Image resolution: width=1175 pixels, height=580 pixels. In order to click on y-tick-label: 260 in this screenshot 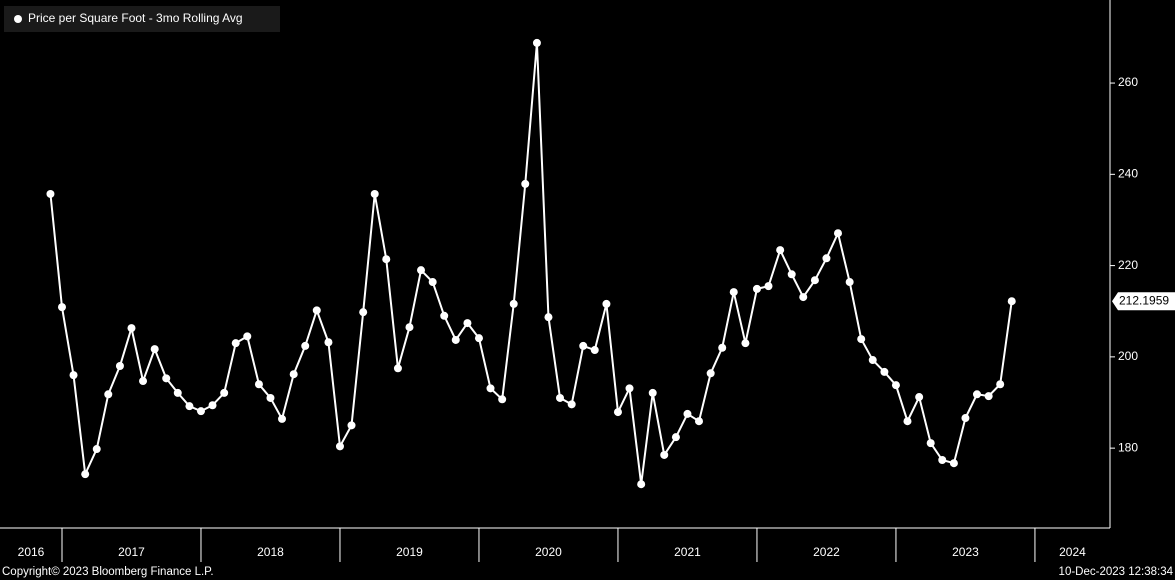, I will do `click(1128, 82)`.